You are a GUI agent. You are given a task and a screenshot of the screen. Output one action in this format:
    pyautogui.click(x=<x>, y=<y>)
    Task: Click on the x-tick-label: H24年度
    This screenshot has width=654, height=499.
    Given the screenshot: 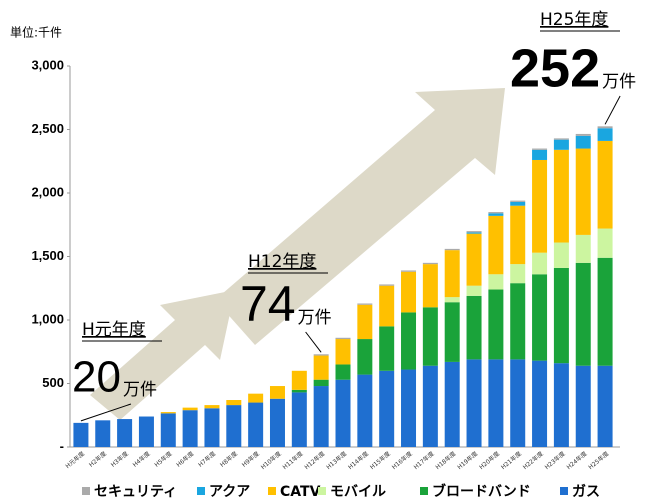 What is the action you would take?
    pyautogui.click(x=577, y=461)
    